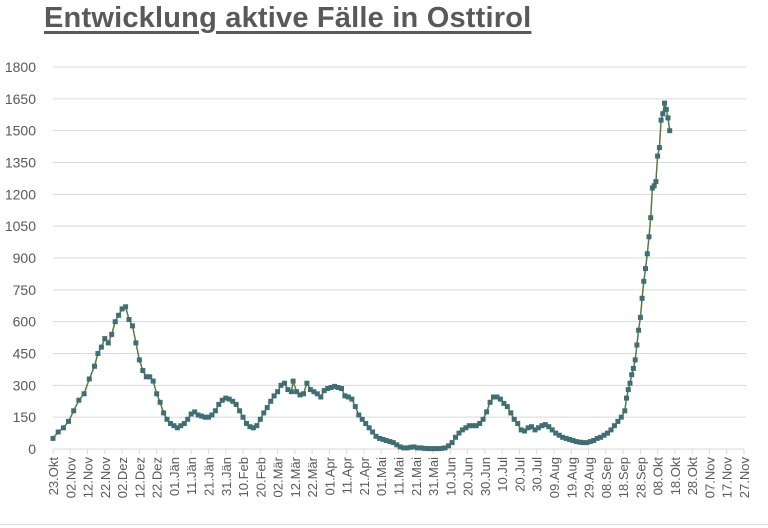 The width and height of the screenshot is (768, 528). What do you see at coordinates (485, 476) in the screenshot?
I see `x-tick-label: 30.Jun` at bounding box center [485, 476].